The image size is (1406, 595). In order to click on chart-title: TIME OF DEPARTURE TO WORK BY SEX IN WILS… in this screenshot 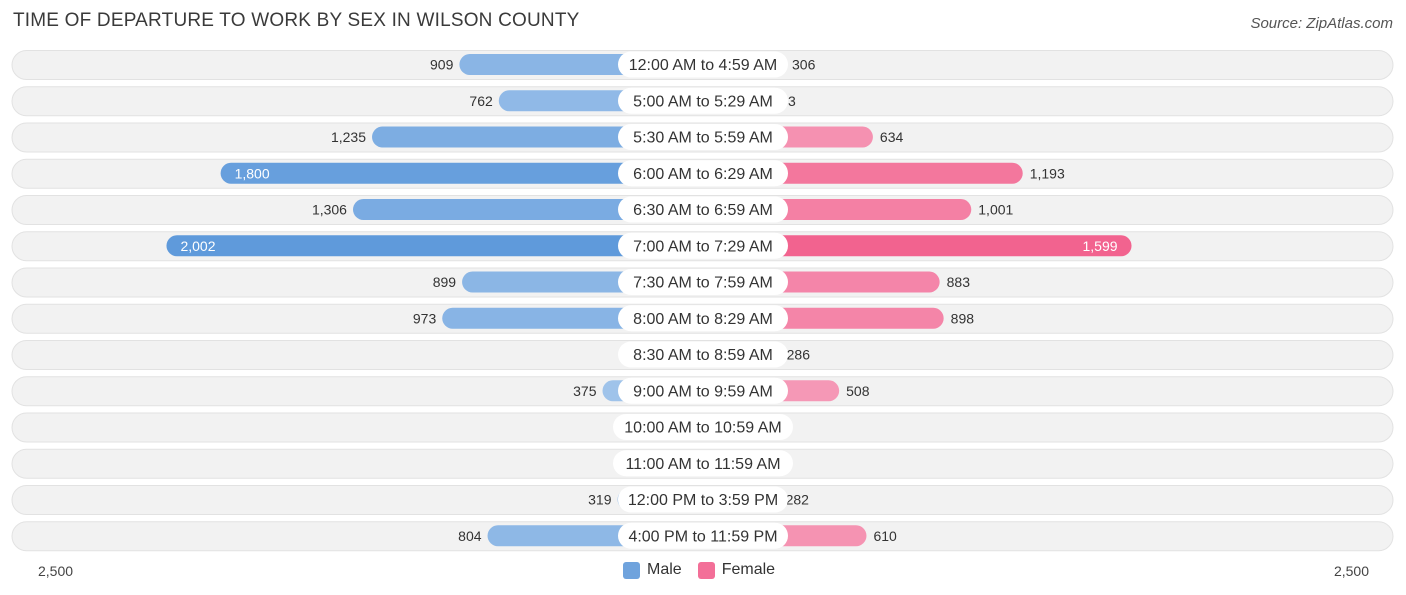, I will do `click(296, 20)`.